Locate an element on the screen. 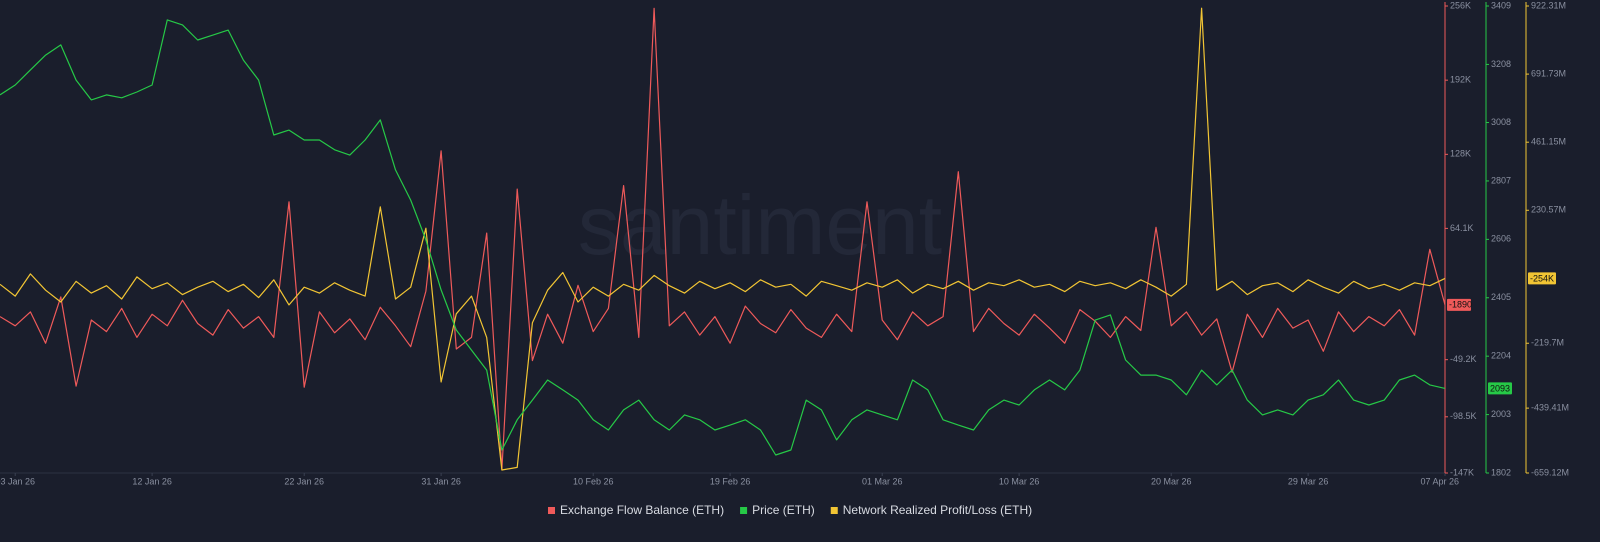  y-tick-label: 3208 is located at coordinates (1501, 64).